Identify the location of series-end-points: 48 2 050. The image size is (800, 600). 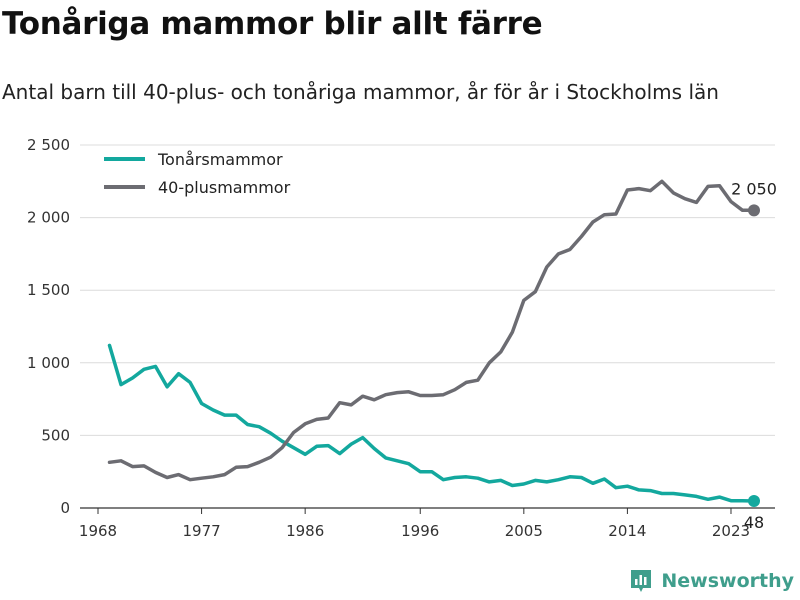
(754, 355).